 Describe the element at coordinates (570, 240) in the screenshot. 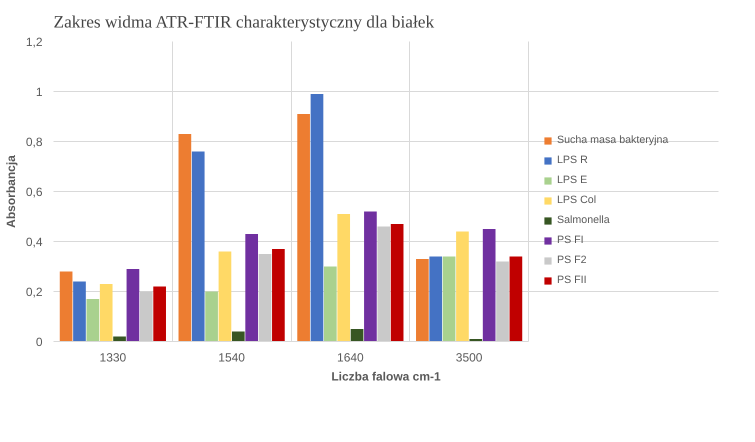

I see `legend-label: PS FI` at that location.